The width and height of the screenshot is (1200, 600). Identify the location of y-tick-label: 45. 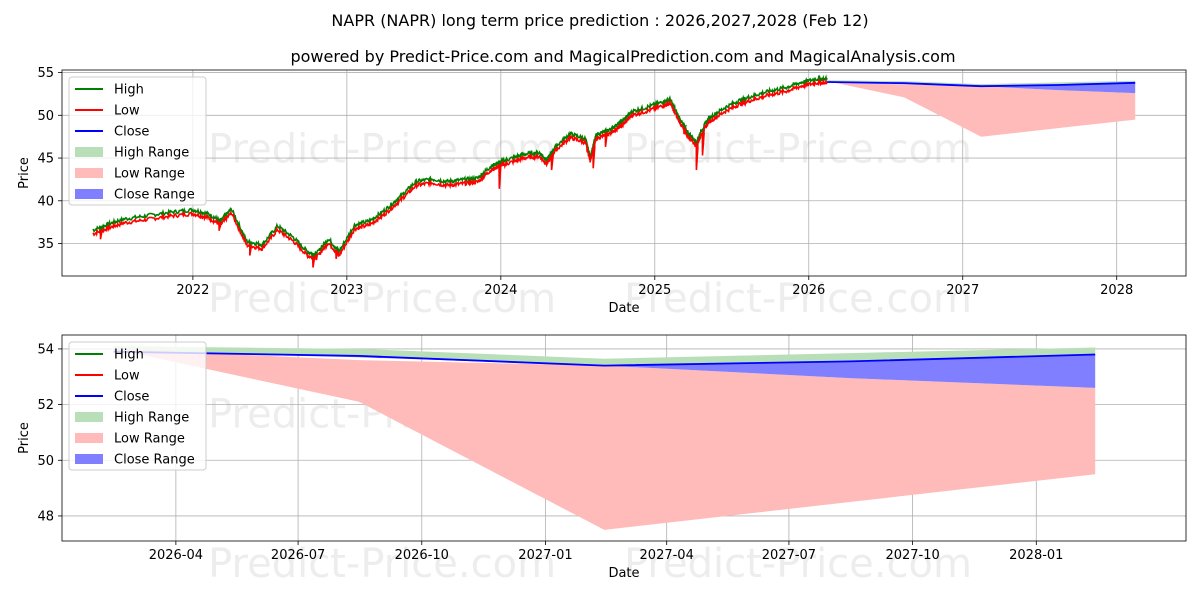
(45, 159).